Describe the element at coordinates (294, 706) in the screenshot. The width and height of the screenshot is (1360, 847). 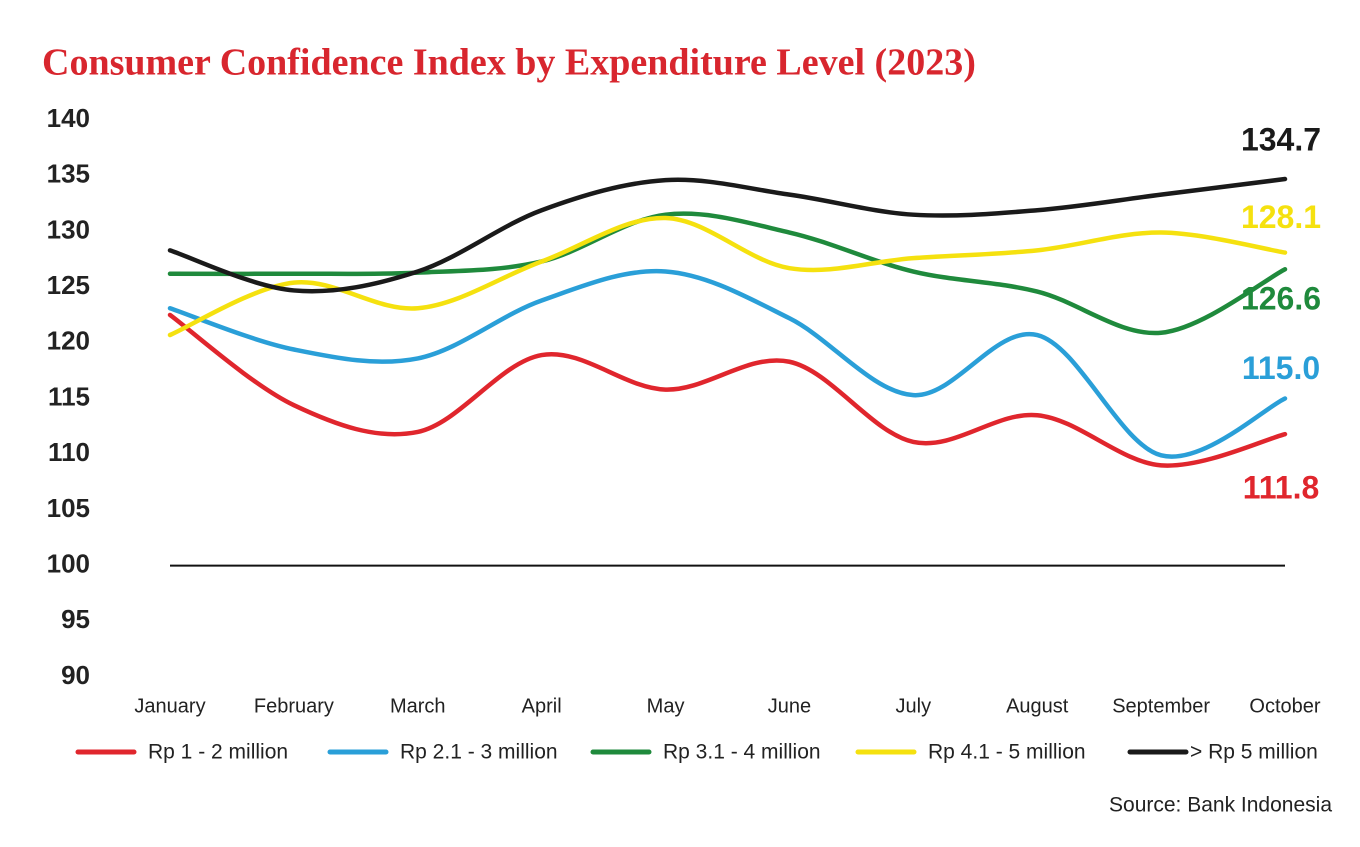
I see `x-tick-label: February` at that location.